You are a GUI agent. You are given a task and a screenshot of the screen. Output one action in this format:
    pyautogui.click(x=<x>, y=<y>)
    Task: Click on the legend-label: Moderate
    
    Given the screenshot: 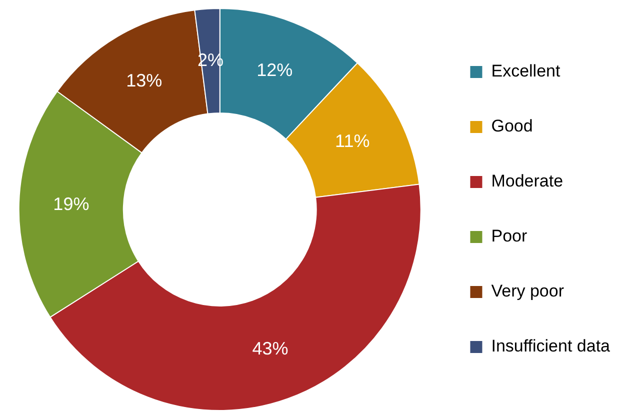 What is the action you would take?
    pyautogui.click(x=527, y=181)
    